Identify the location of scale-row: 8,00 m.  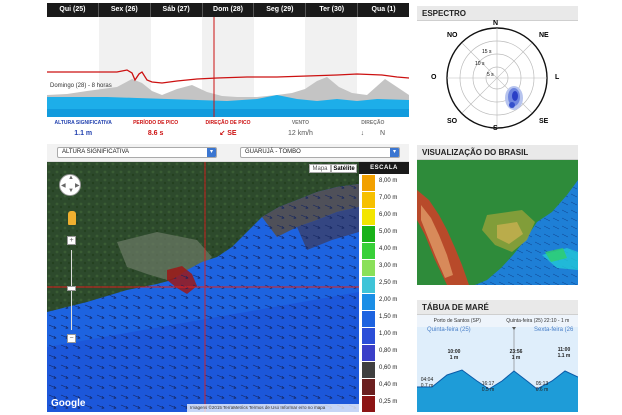
(384, 183).